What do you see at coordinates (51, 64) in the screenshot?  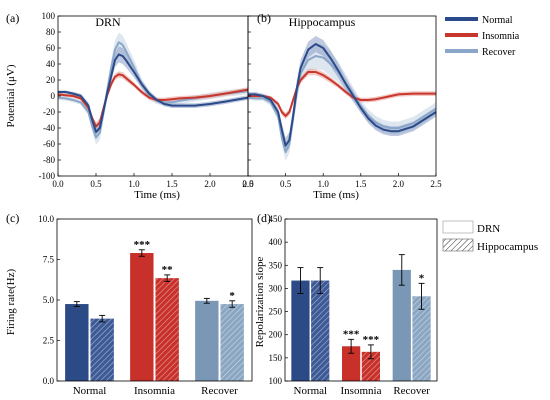 I see `y-tick-label: 40` at bounding box center [51, 64].